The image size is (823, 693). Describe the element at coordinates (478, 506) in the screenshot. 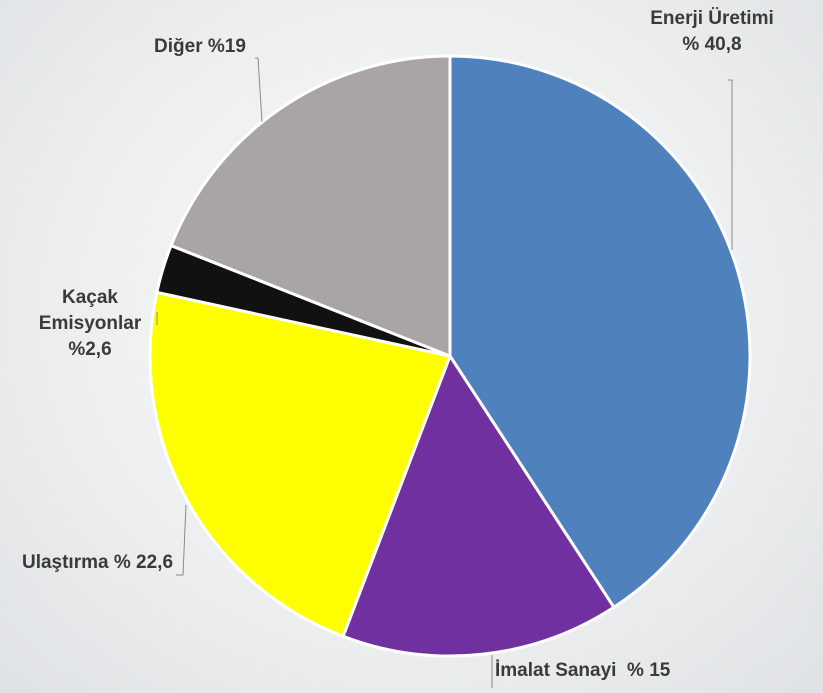

I see `pie-slice` at that location.